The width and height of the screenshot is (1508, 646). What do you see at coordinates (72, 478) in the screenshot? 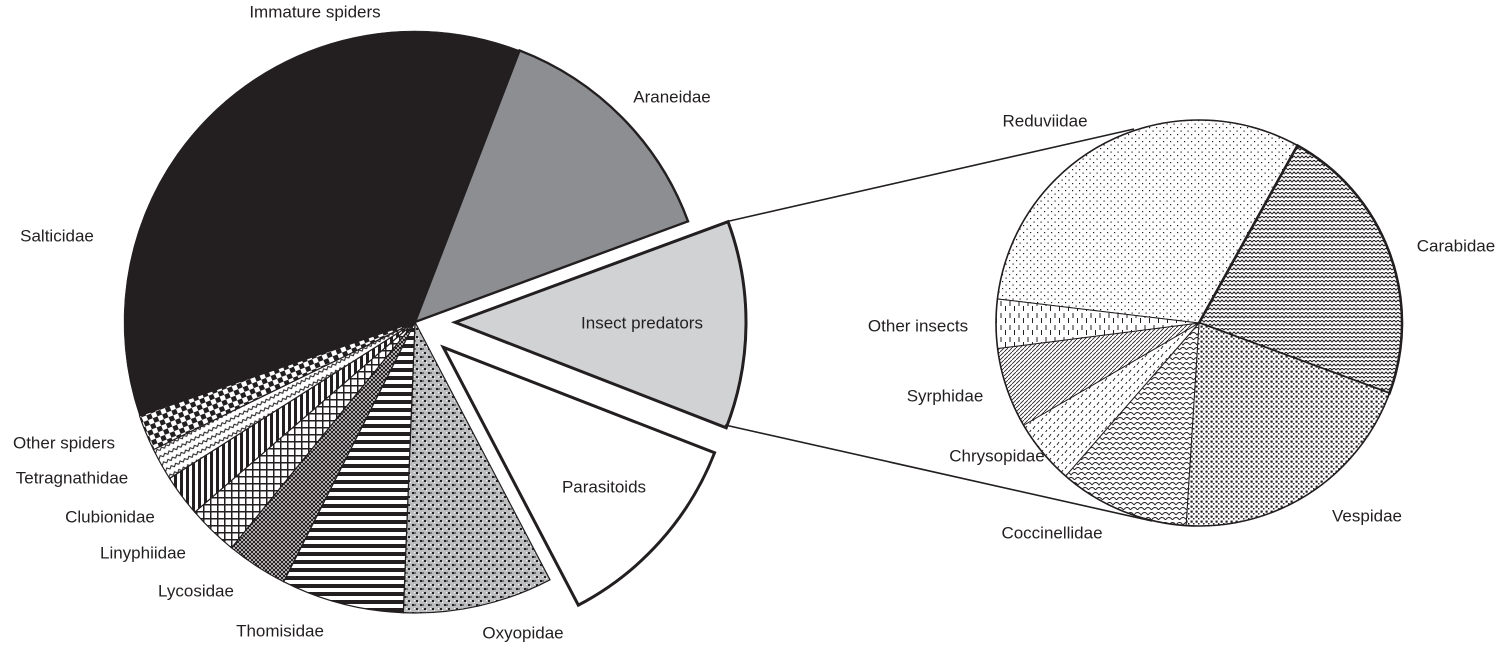
I see `label-tetragnathidae: Tetragnathidae` at bounding box center [72, 478].